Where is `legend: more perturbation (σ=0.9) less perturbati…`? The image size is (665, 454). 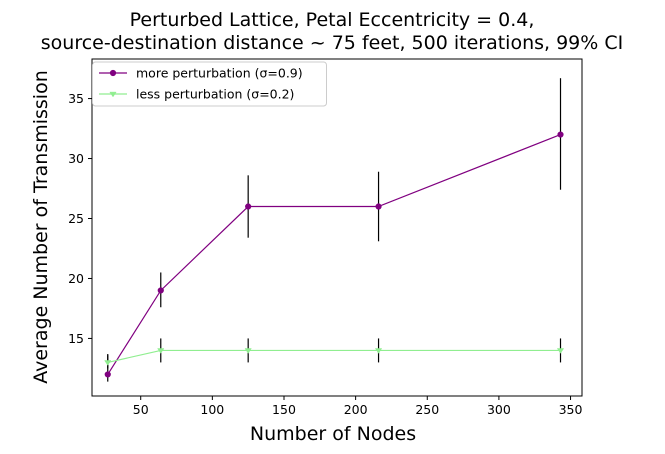
legend: more perturbation (σ=0.9) less perturbati… is located at coordinates (209, 84).